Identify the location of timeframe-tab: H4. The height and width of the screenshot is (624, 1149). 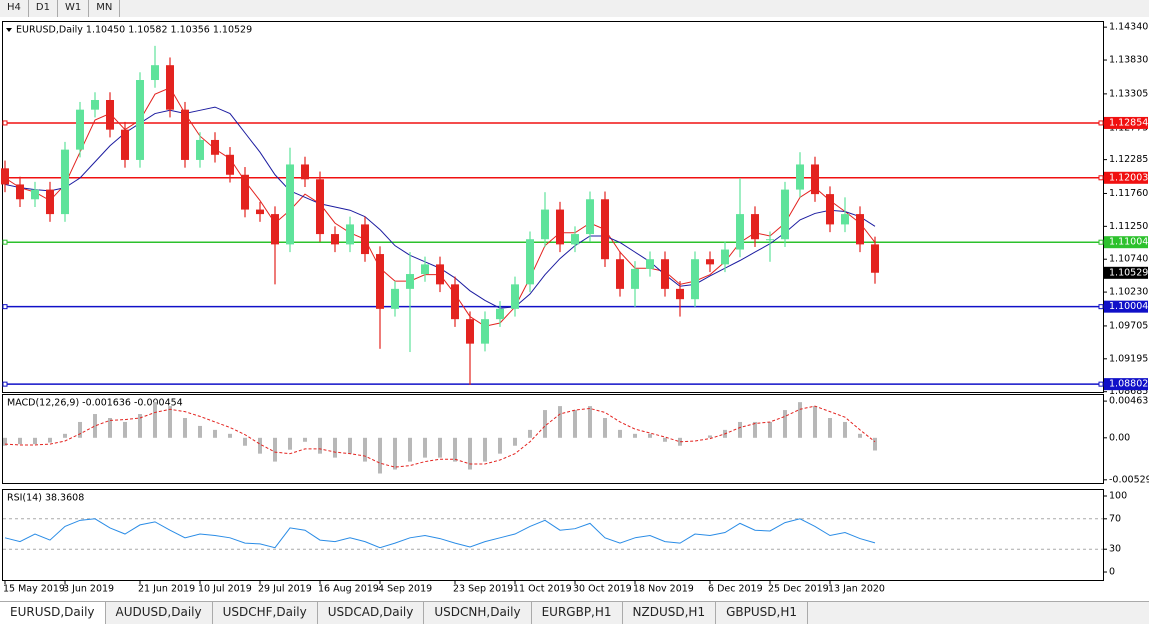
(14, 8).